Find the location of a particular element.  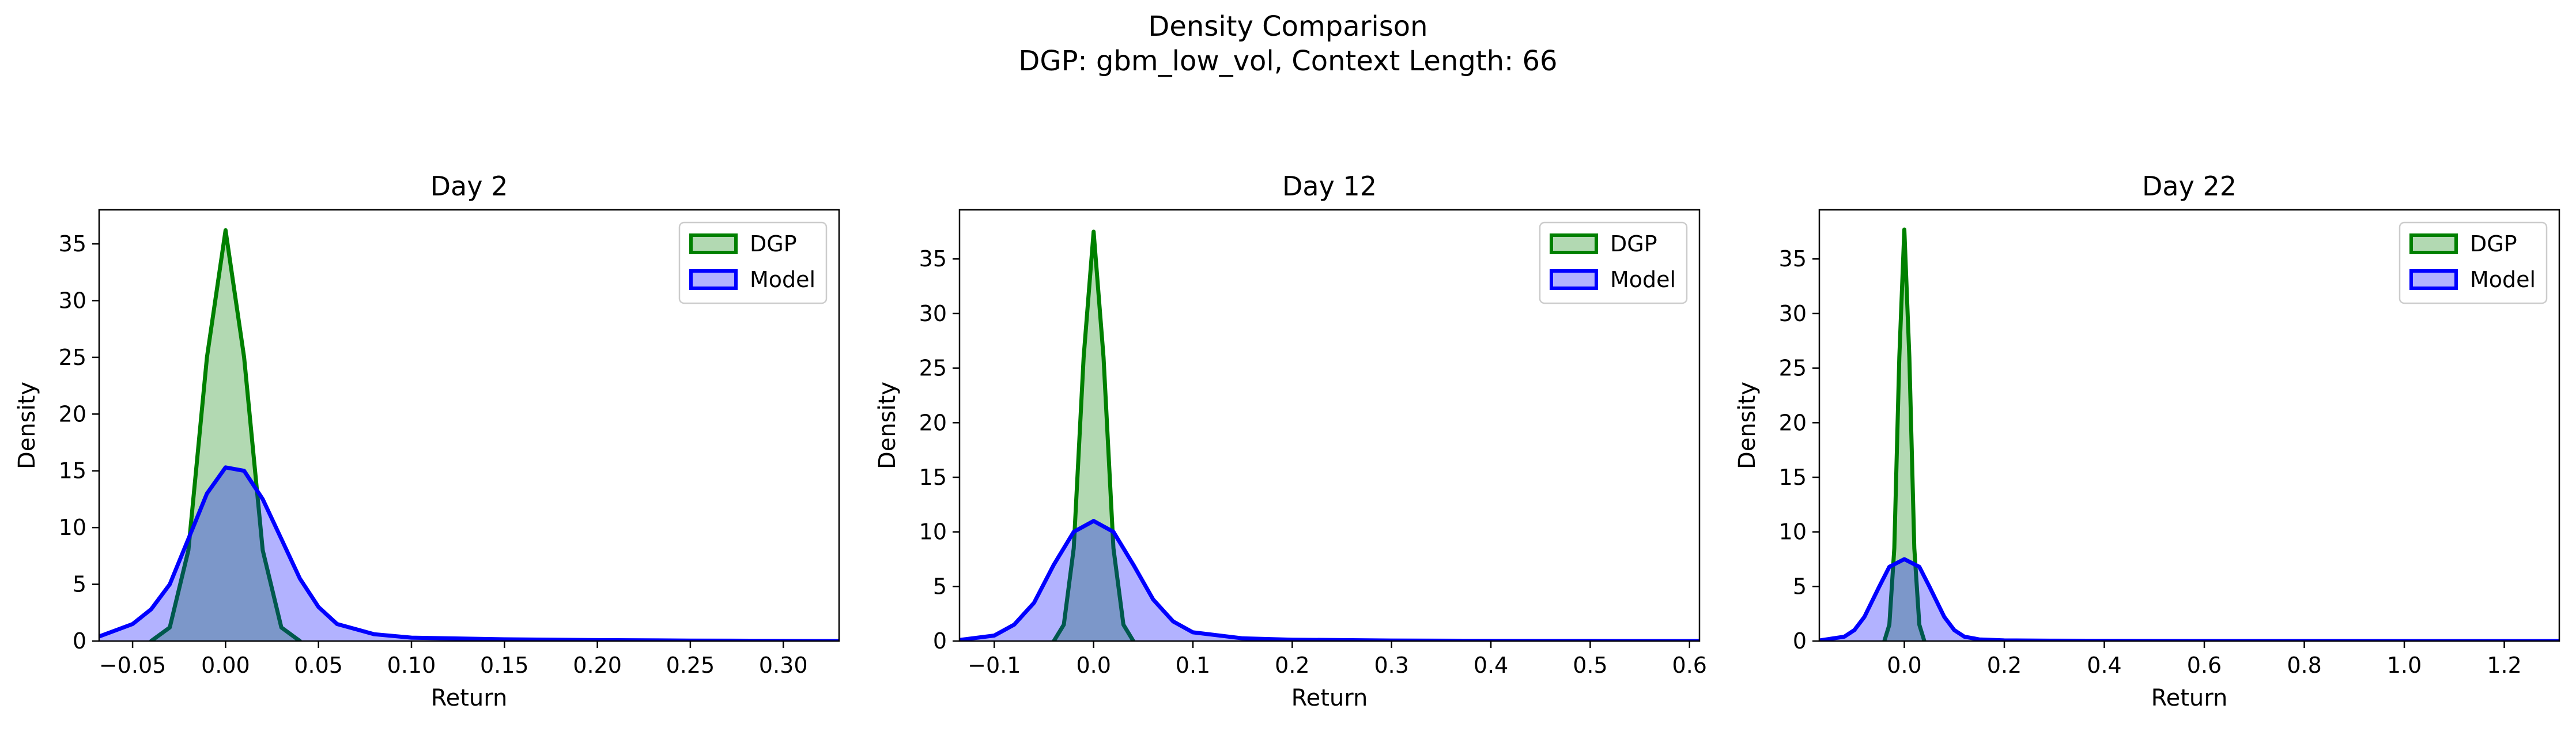

subplot-title: Day 12 is located at coordinates (1329, 186).